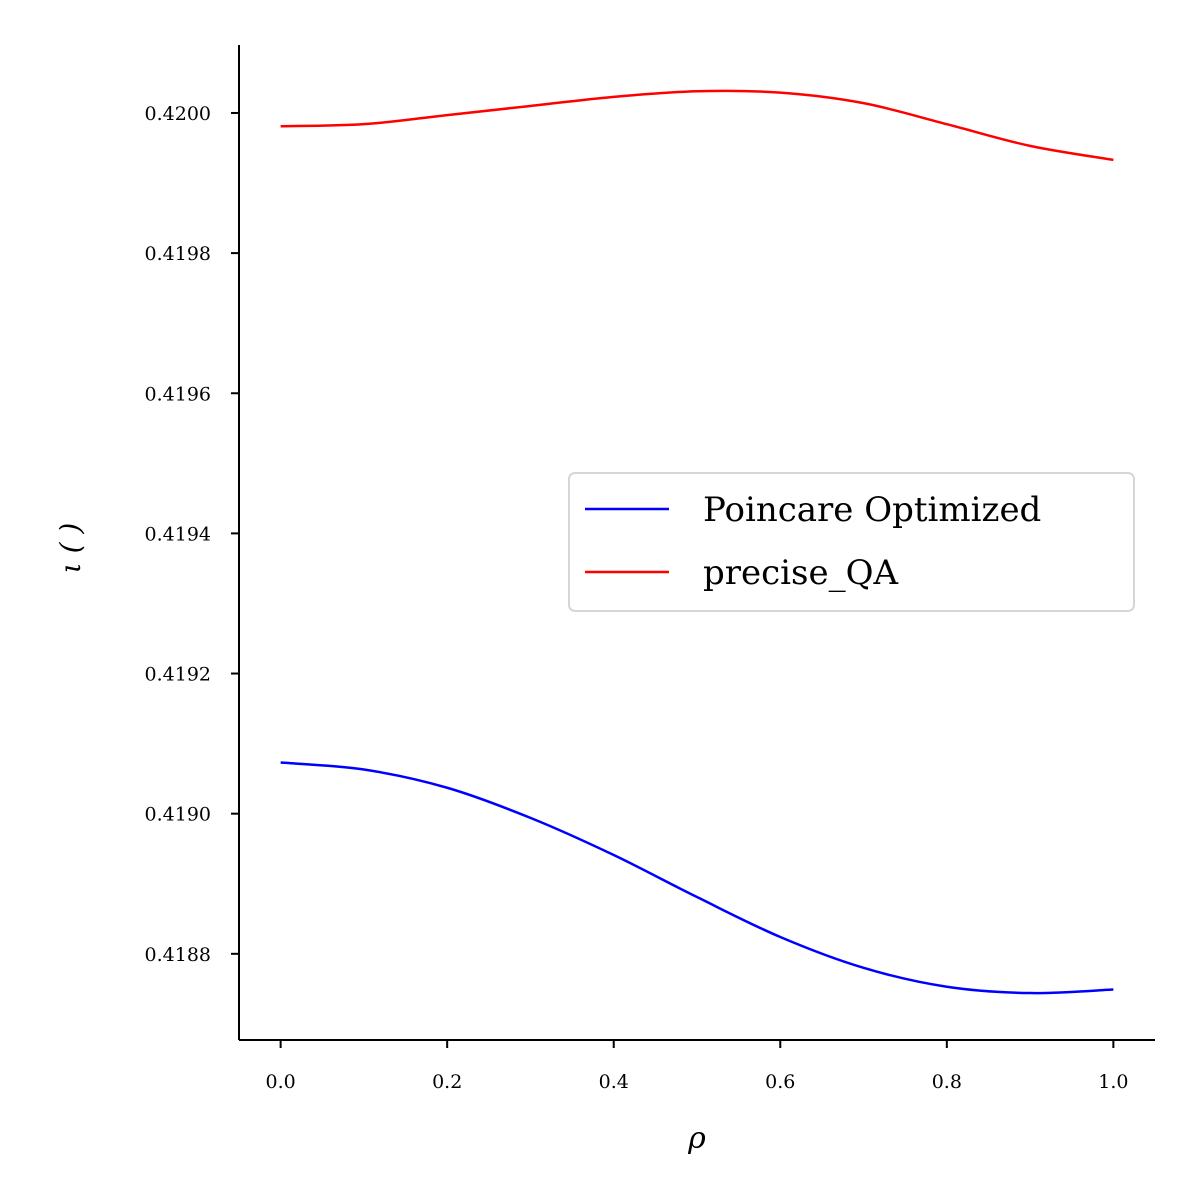 The height and width of the screenshot is (1200, 1200). Describe the element at coordinates (178, 815) in the screenshot. I see `y-tick-label: 0.4190` at that location.